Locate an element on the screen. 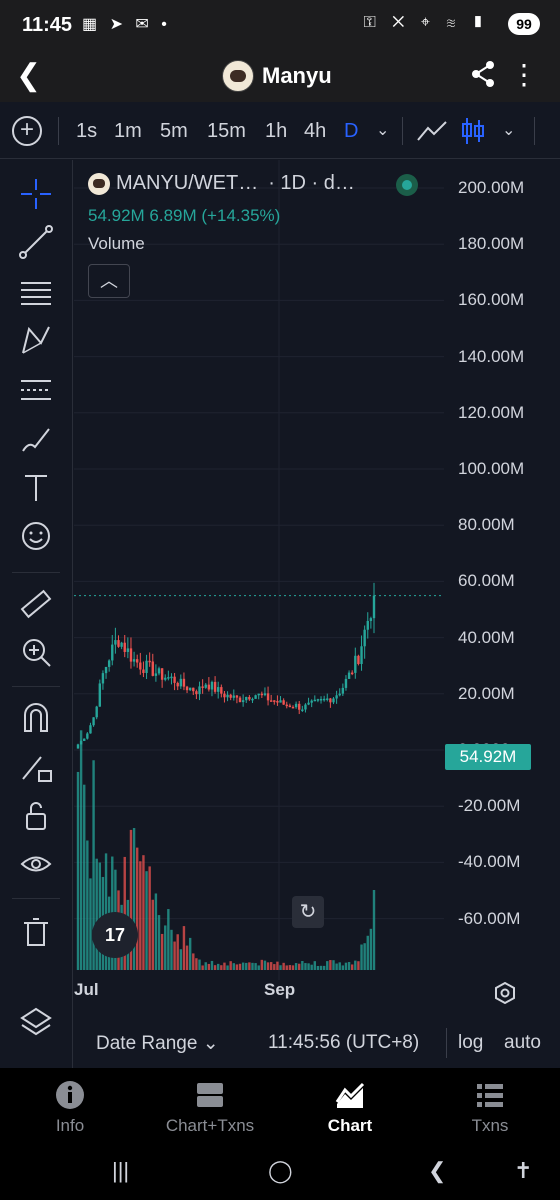  timeframe-1m: 1m is located at coordinates (128, 131).